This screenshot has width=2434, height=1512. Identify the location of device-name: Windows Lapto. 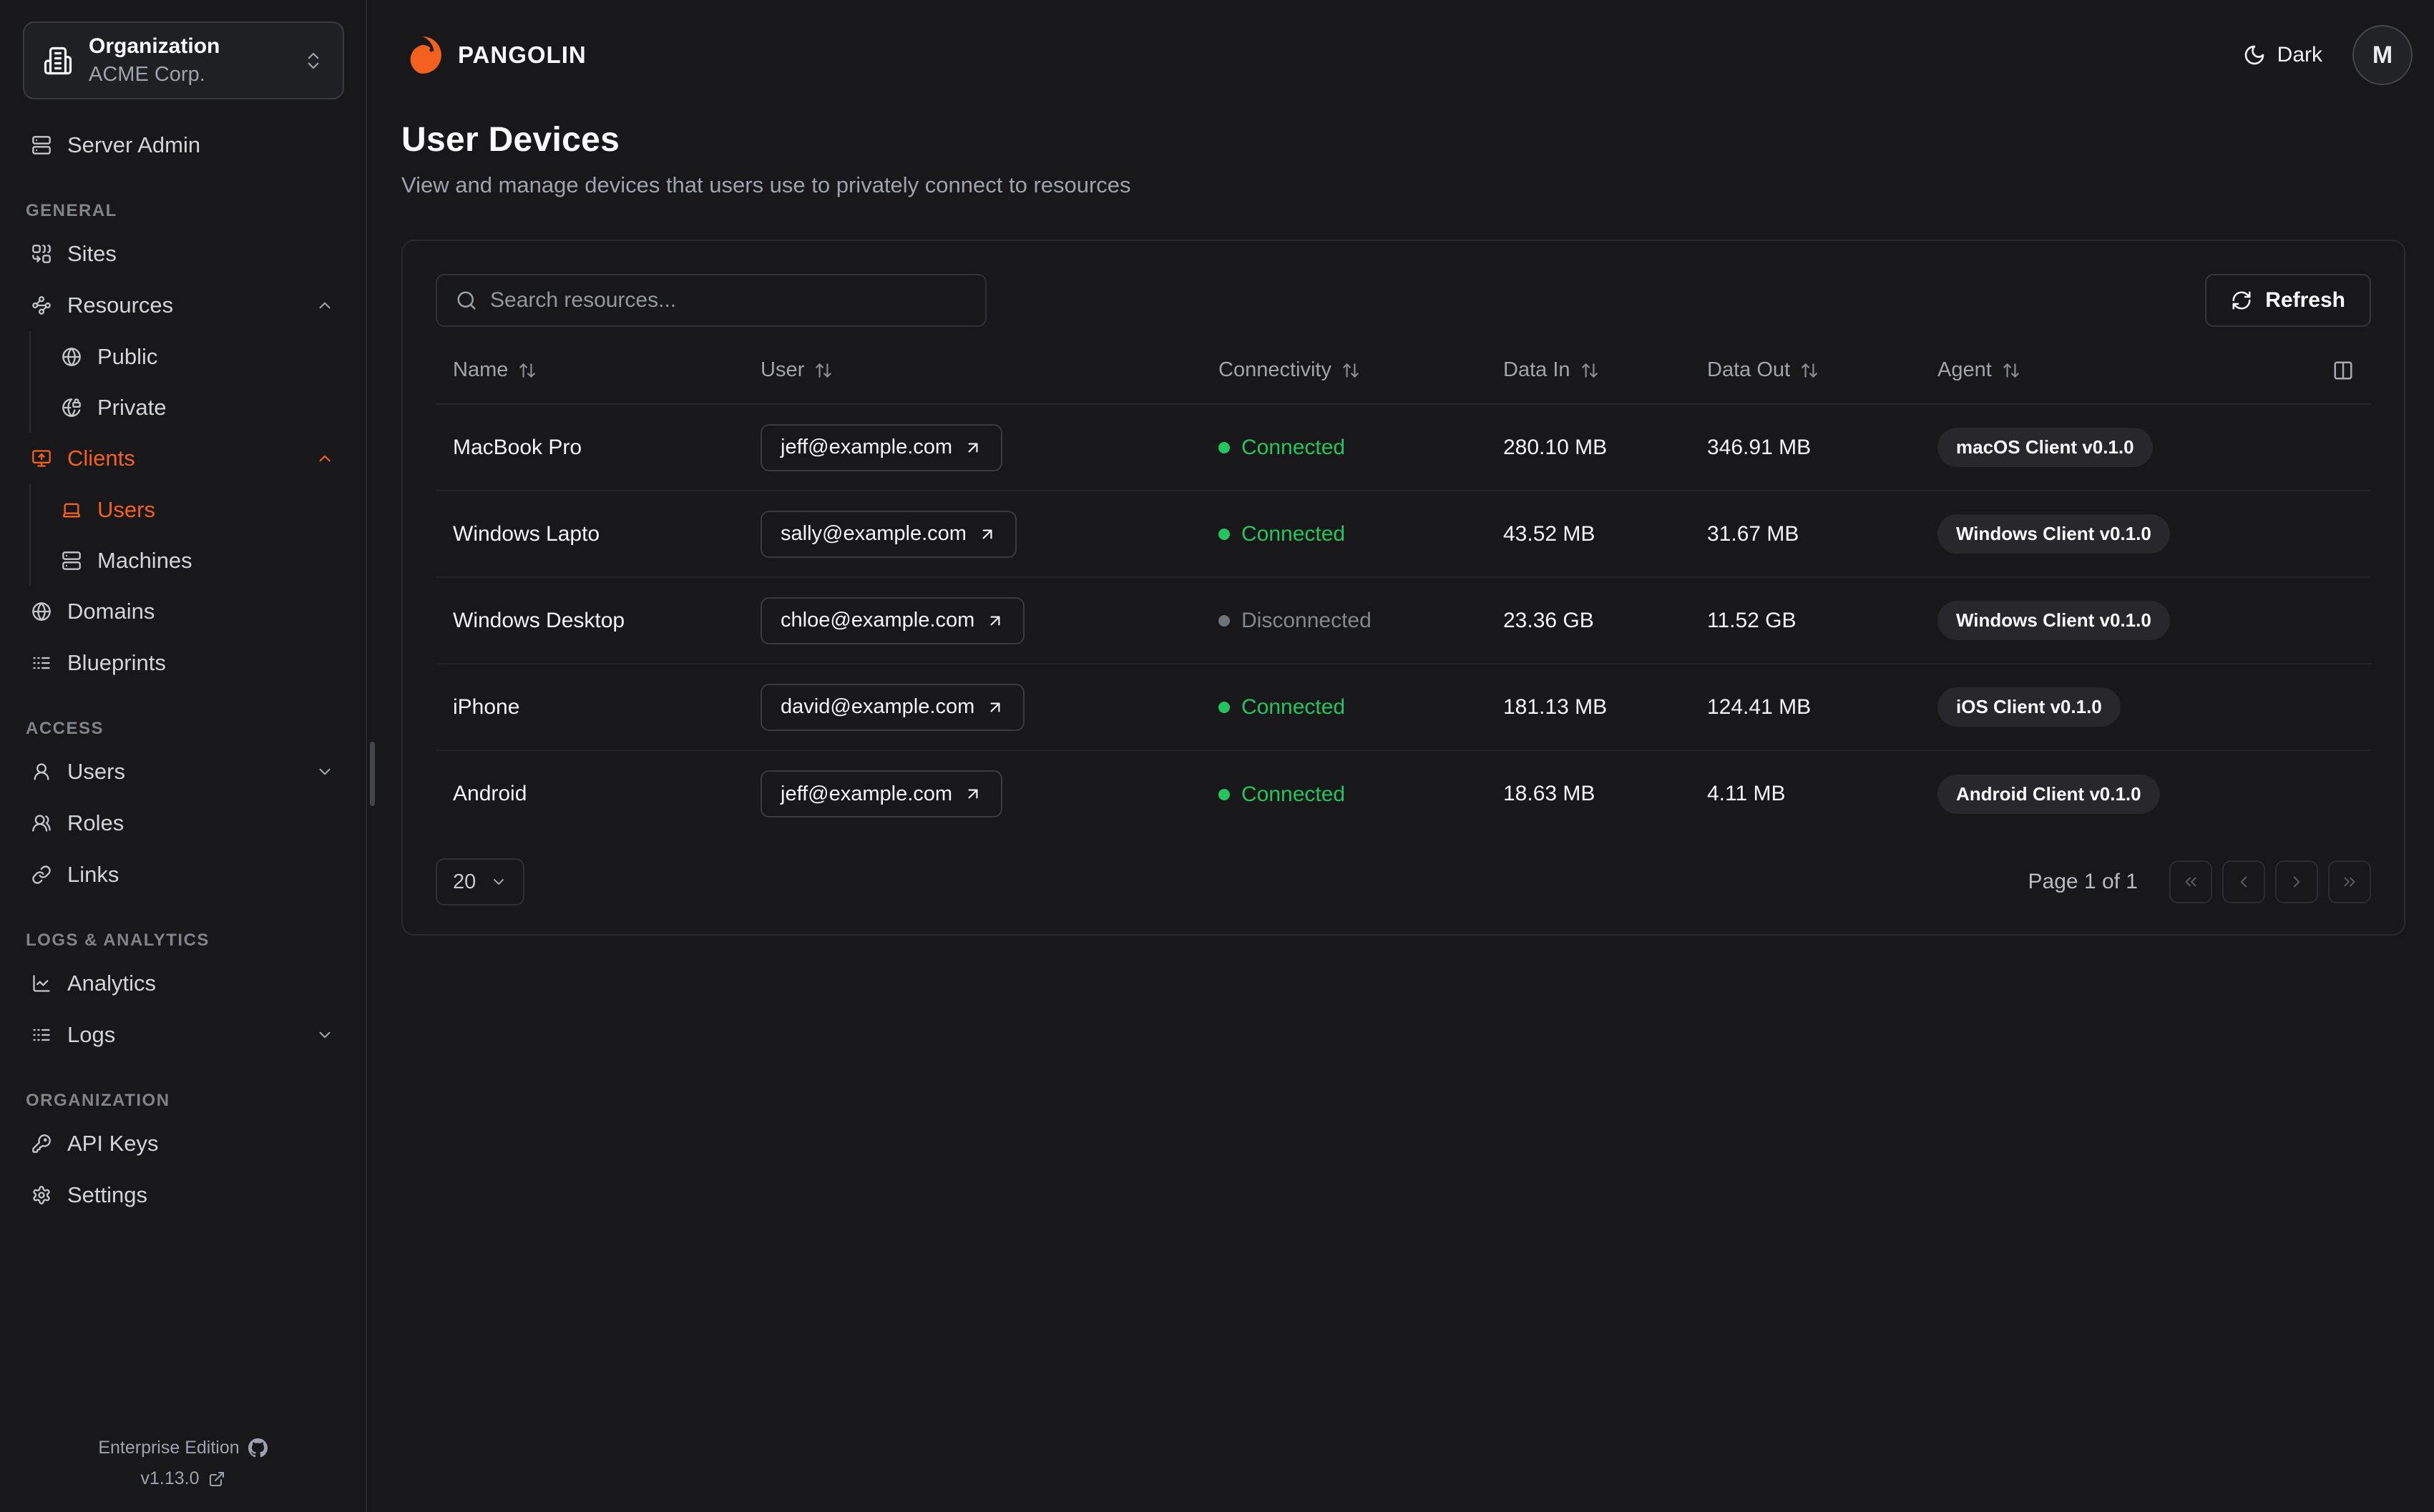
(526, 533).